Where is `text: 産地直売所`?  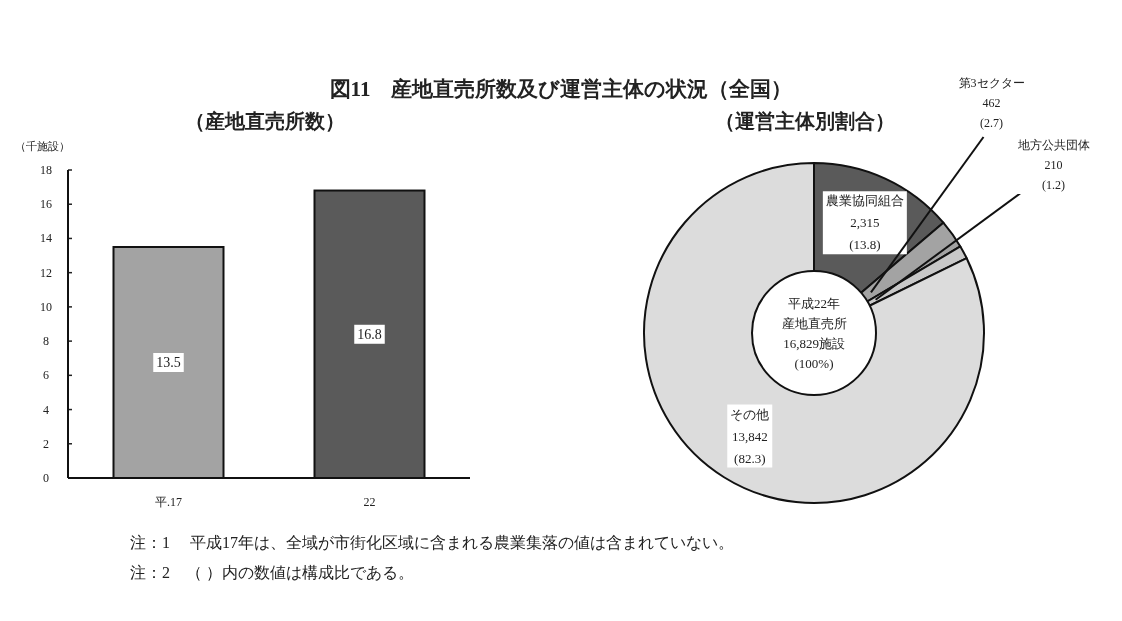 text: 産地直売所 is located at coordinates (814, 323).